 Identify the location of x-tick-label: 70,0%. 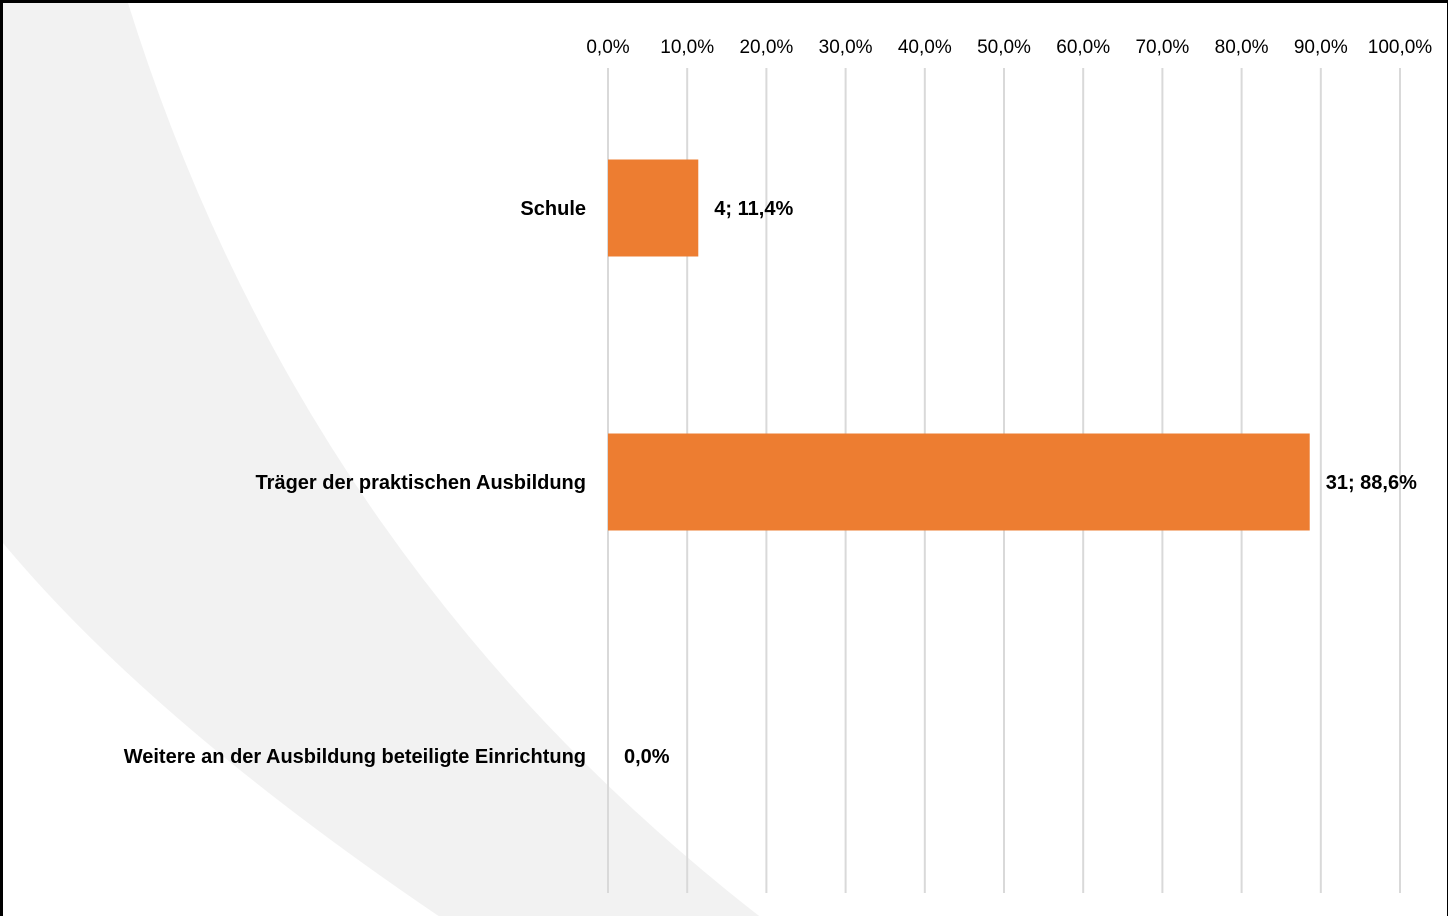
(1162, 47).